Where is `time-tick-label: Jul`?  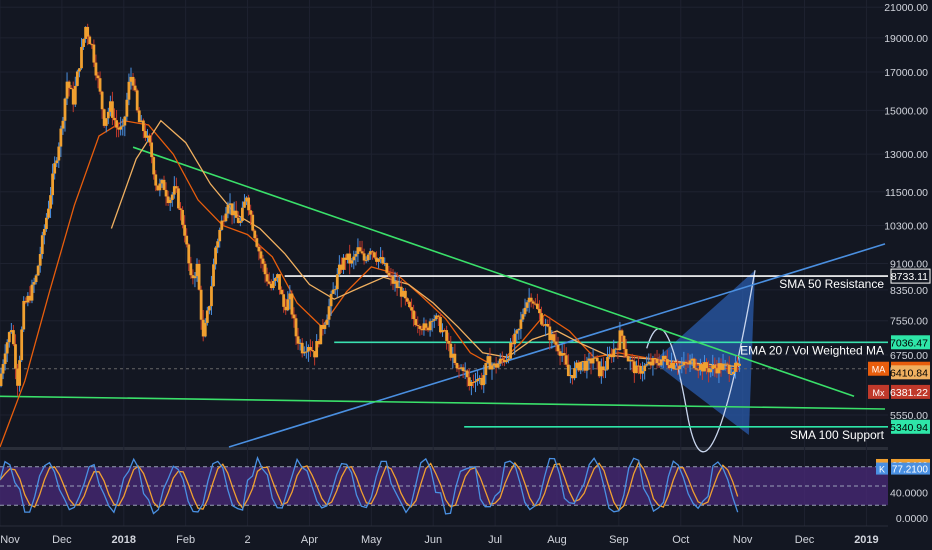 time-tick-label: Jul is located at coordinates (495, 540).